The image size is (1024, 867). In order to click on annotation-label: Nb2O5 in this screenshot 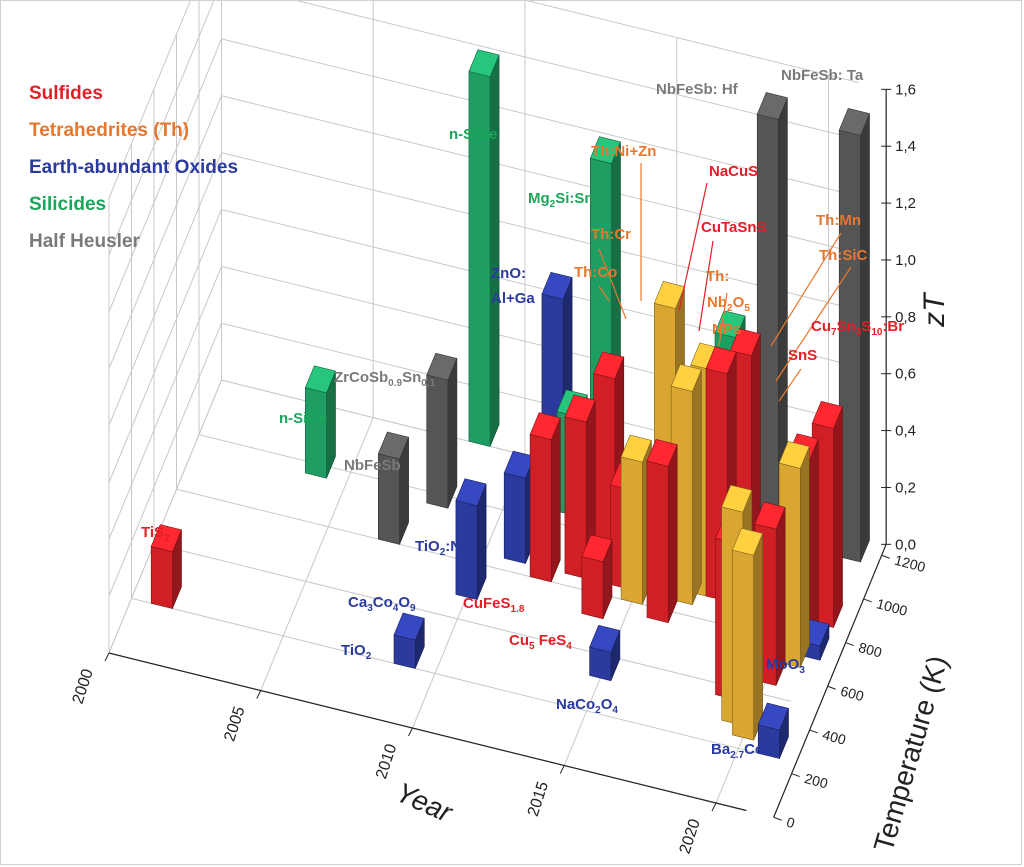, I will do `click(728, 304)`.